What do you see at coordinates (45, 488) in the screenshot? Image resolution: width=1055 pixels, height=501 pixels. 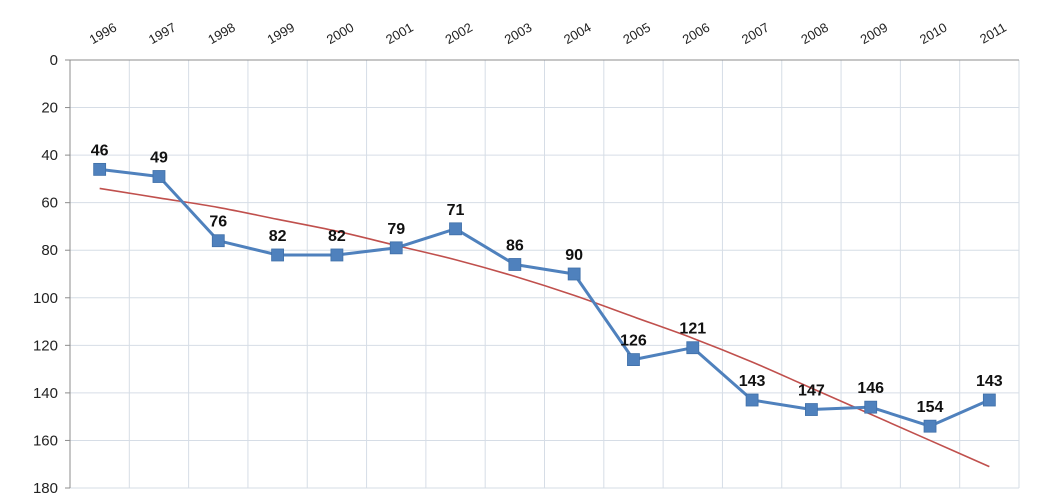 I see `y-tick-label: 180` at bounding box center [45, 488].